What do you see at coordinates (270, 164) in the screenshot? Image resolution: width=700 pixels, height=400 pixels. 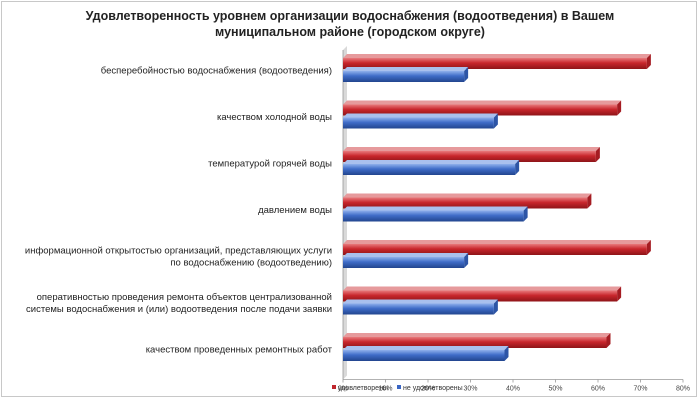 I see `category-label-3: температурой горячей воды` at bounding box center [270, 164].